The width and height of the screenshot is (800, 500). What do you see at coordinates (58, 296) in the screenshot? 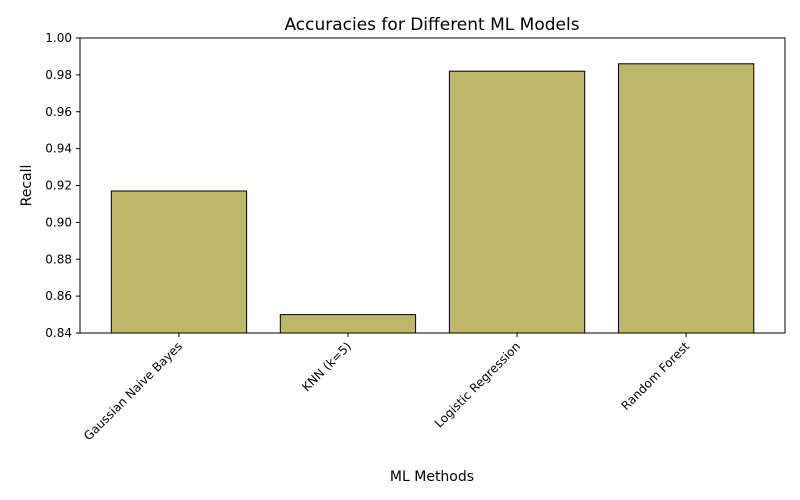
I see `y-tick-label: 0.86` at bounding box center [58, 296].